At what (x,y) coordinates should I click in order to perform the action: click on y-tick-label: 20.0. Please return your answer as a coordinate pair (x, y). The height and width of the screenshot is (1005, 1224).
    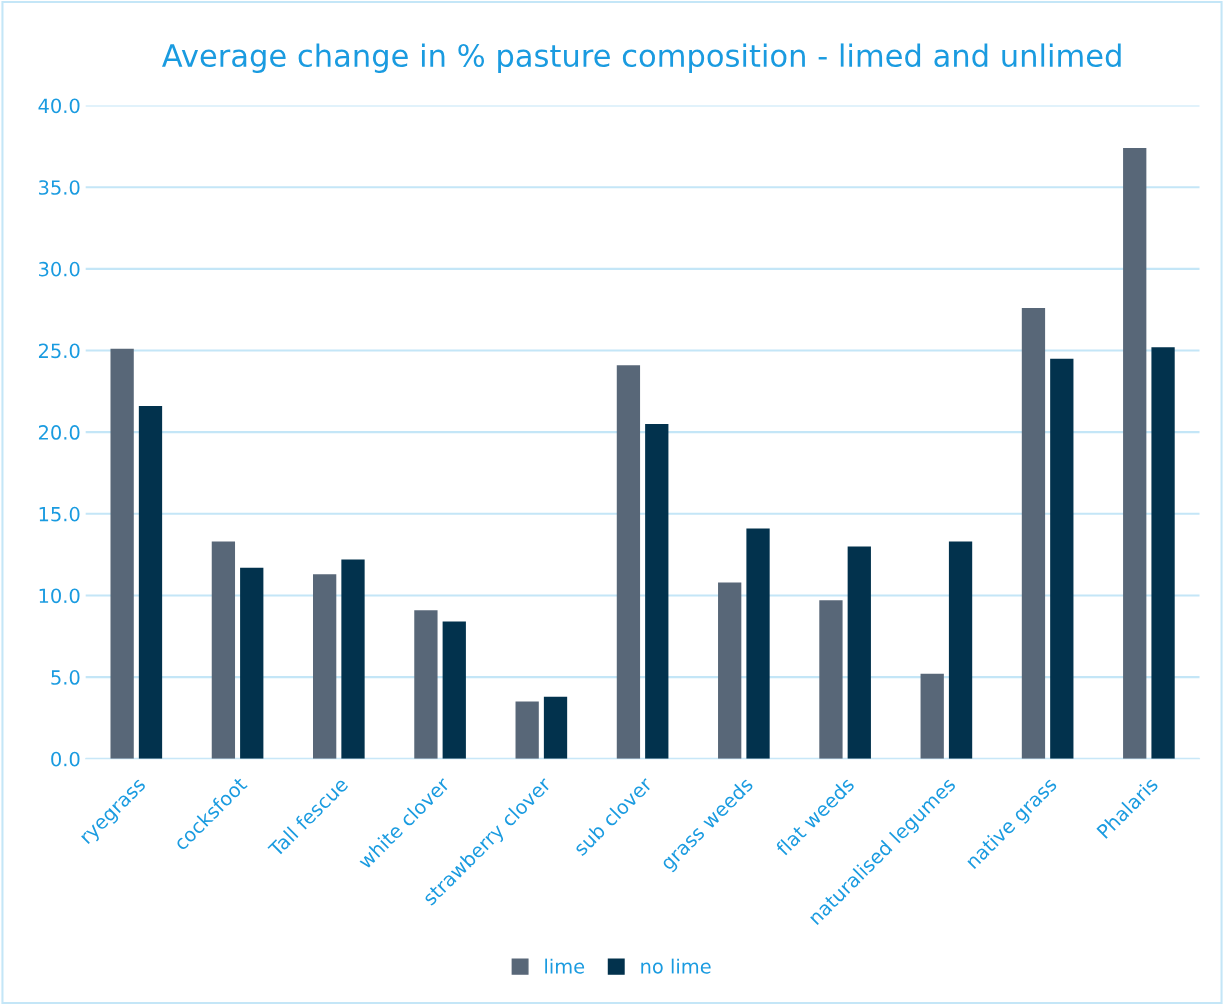
    Looking at the image, I should click on (59, 432).